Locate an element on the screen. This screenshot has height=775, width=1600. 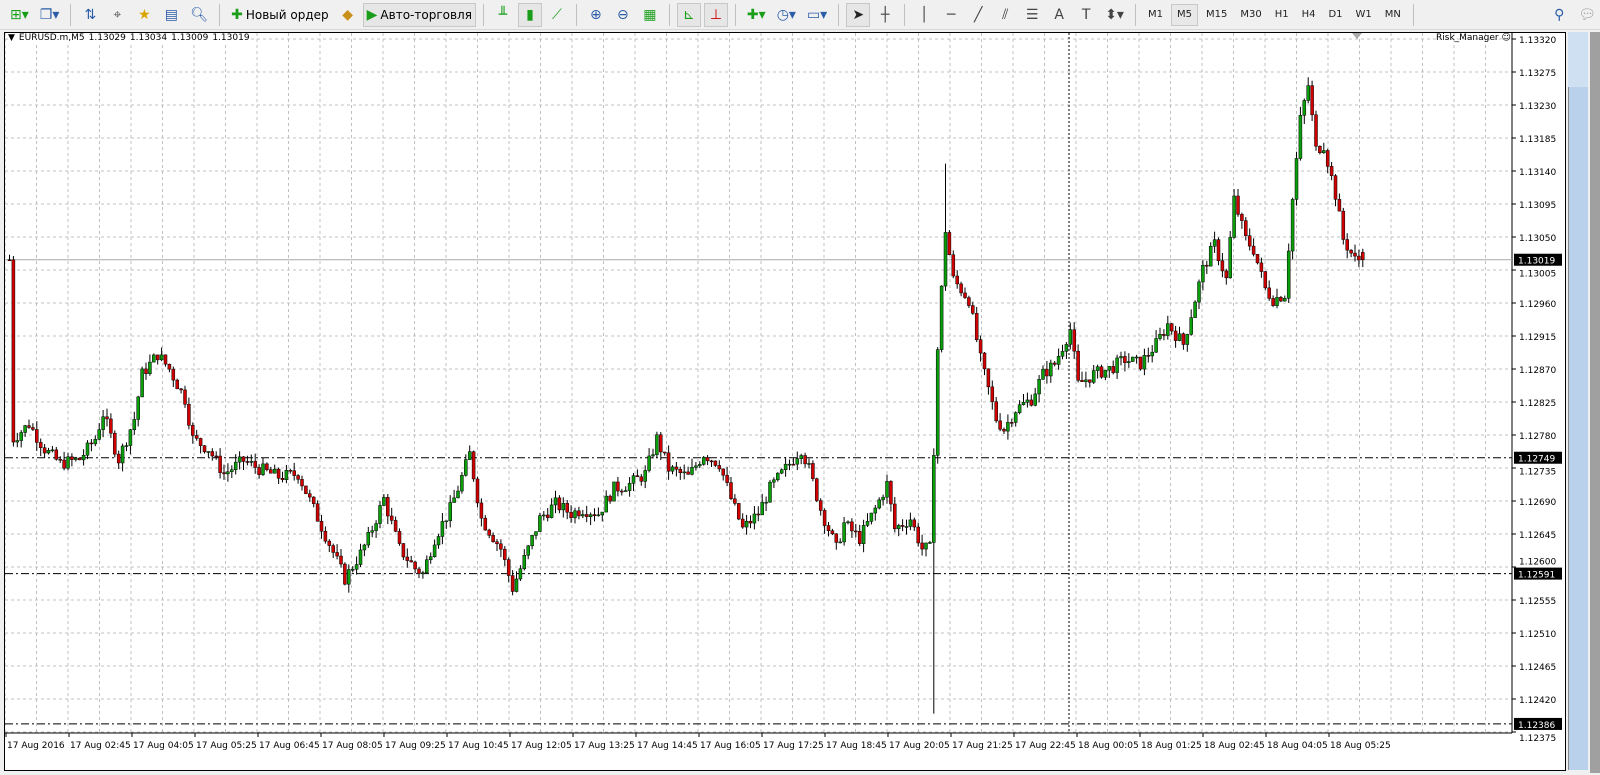
vertical-scrollbar is located at coordinates (1578, 401).